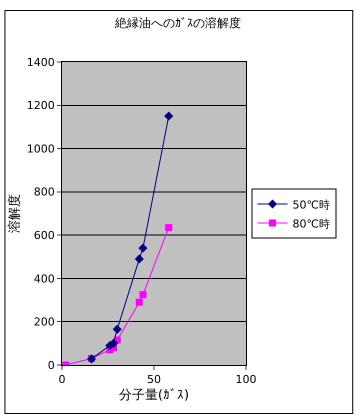 The width and height of the screenshot is (356, 415). What do you see at coordinates (311, 205) in the screenshot?
I see `legend-label: 50℃時` at bounding box center [311, 205].